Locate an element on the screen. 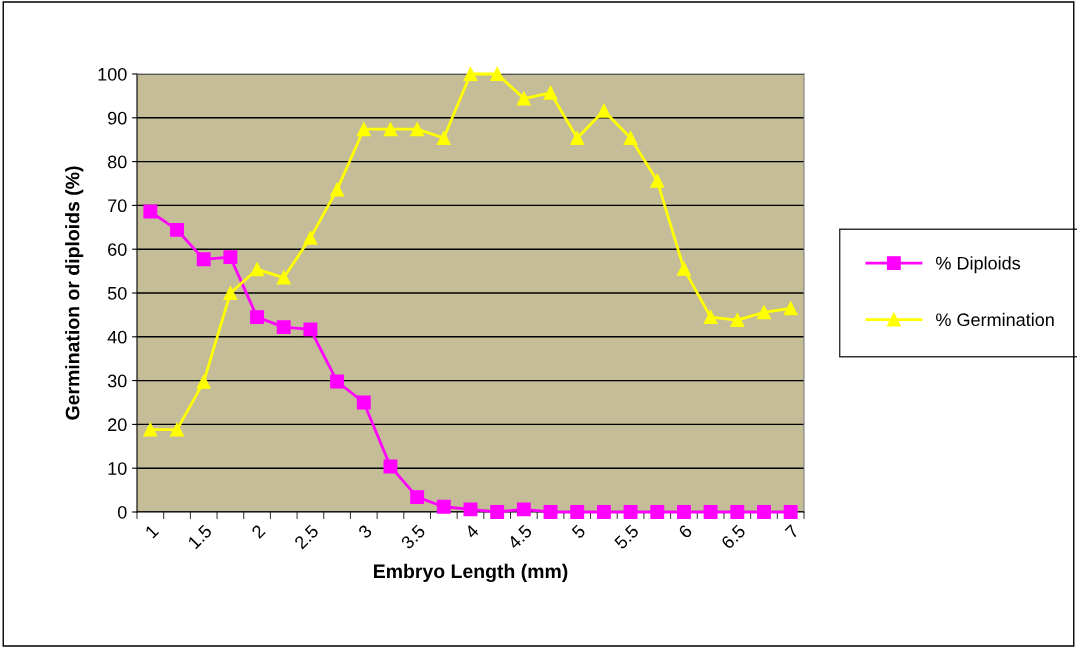 The width and height of the screenshot is (1077, 648). y-tick-label: 50 is located at coordinates (117, 293).